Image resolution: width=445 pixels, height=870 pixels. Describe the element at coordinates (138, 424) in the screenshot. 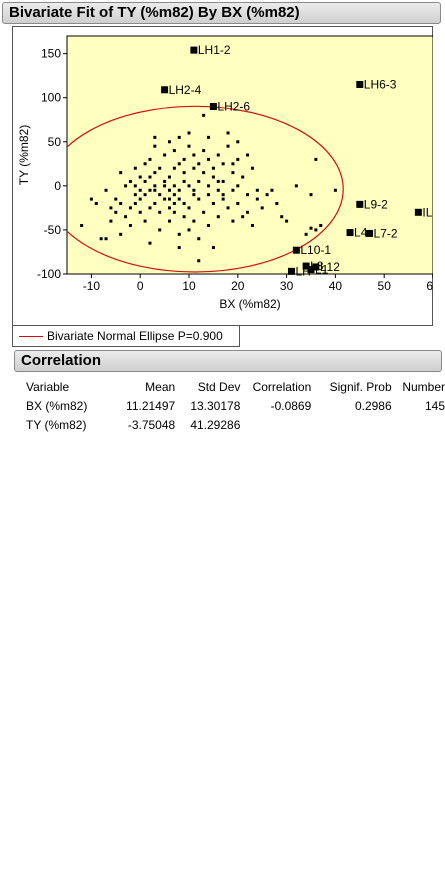

I see `cell-mean: -3.75048` at that location.